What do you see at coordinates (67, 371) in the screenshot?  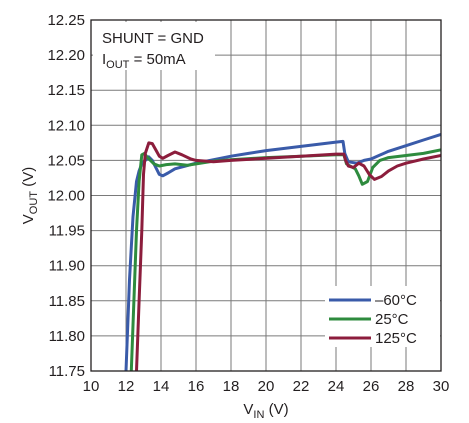 I see `y-tick-label: 11.75` at bounding box center [67, 371].